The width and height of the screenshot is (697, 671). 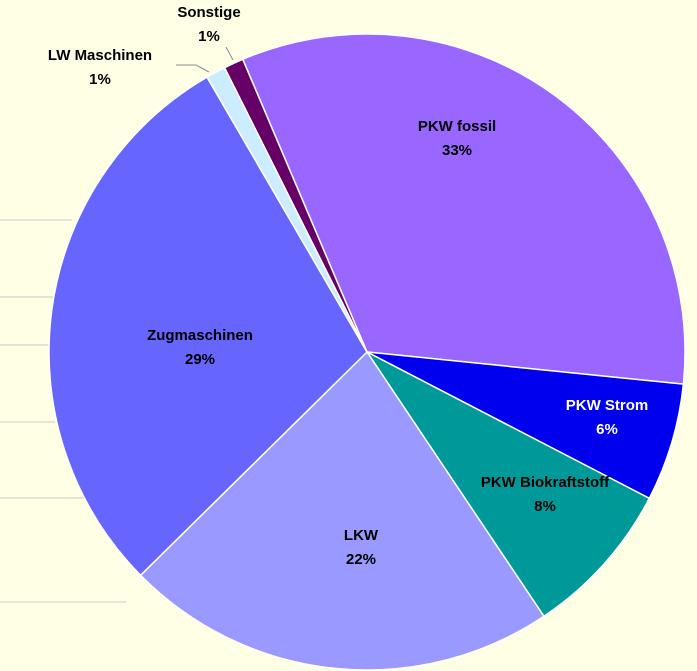 I want to click on slice-value-label: 6%, so click(x=607, y=429).